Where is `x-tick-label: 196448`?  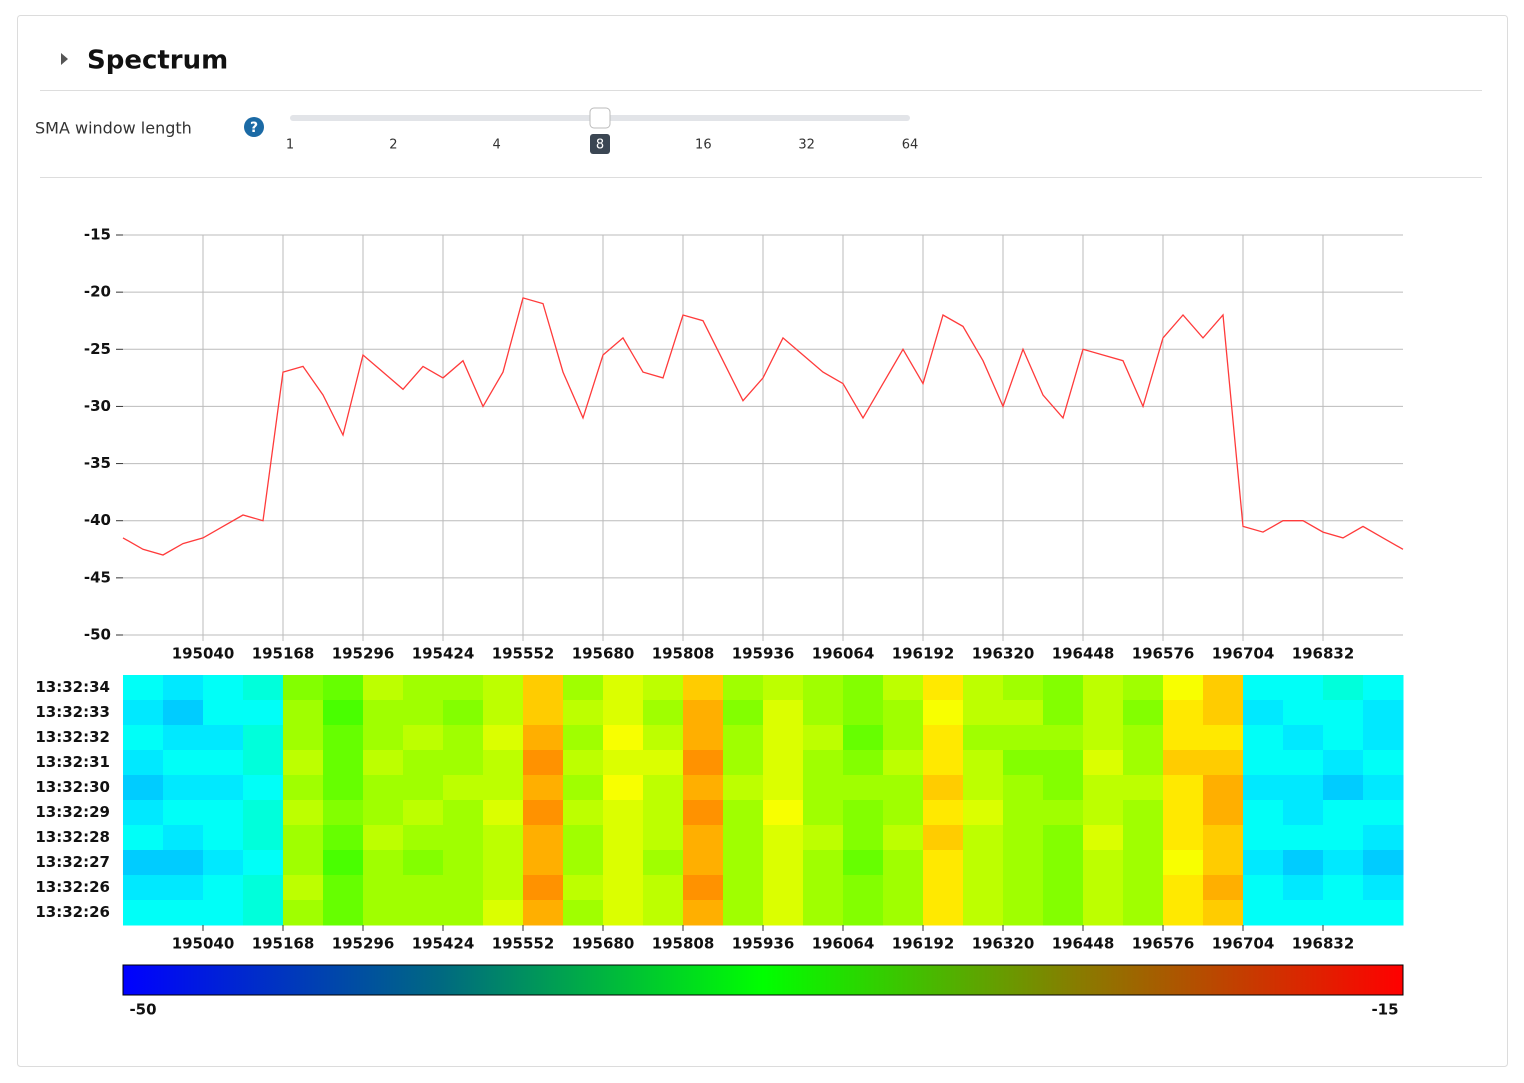
x-tick-label: 196448 is located at coordinates (1083, 944).